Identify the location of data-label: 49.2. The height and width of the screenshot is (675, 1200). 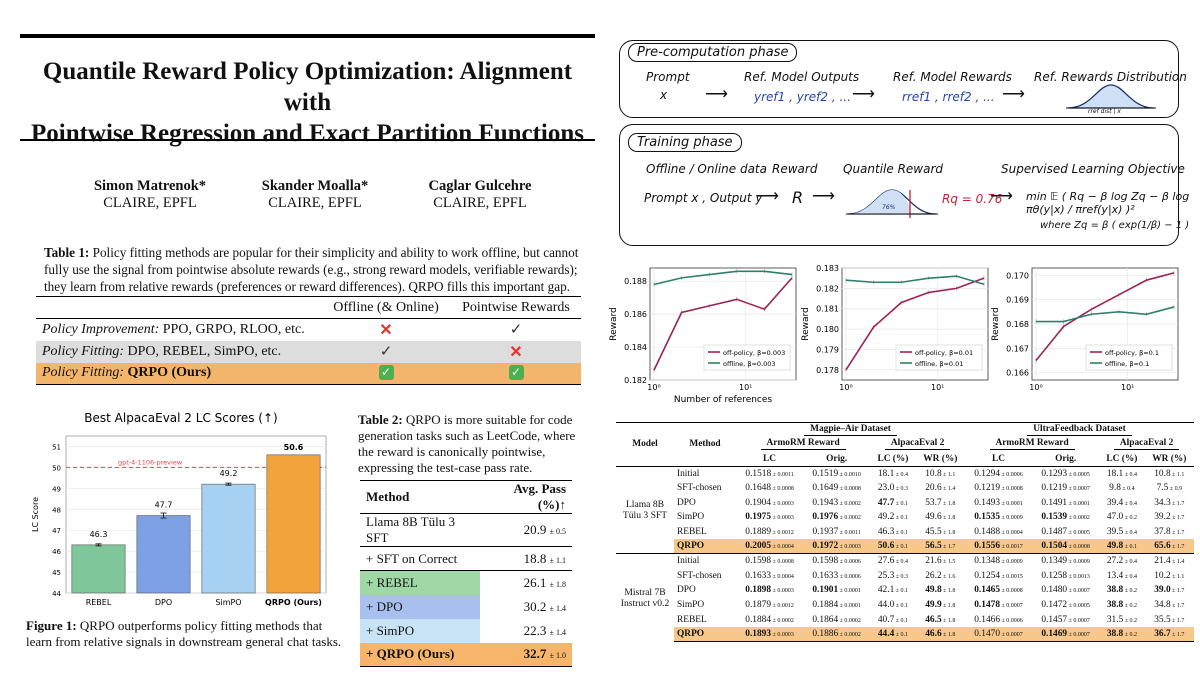
(229, 473).